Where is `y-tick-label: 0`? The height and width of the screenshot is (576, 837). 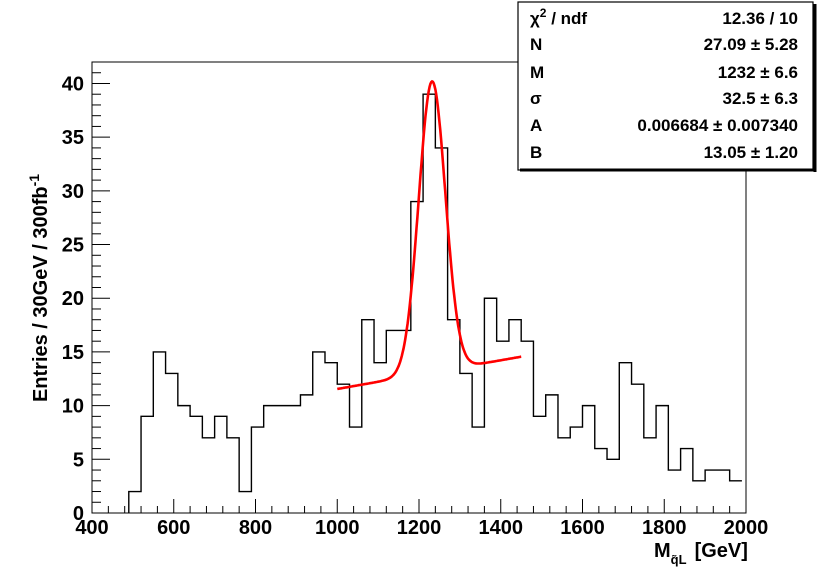
y-tick-label: 0 is located at coordinates (78, 514).